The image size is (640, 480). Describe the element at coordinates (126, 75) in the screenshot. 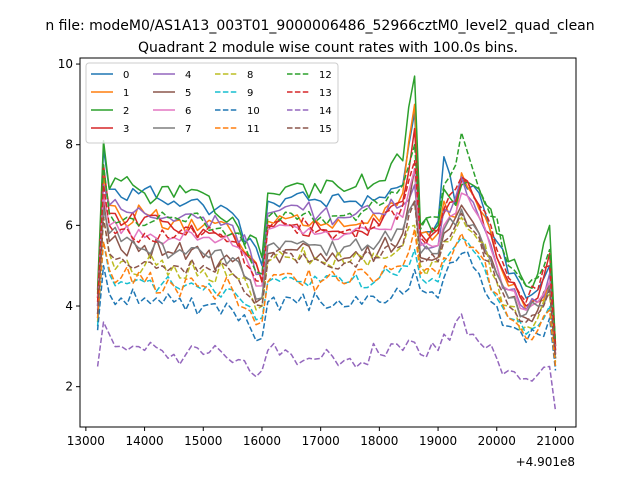

I see `legend-label-0: 0` at that location.